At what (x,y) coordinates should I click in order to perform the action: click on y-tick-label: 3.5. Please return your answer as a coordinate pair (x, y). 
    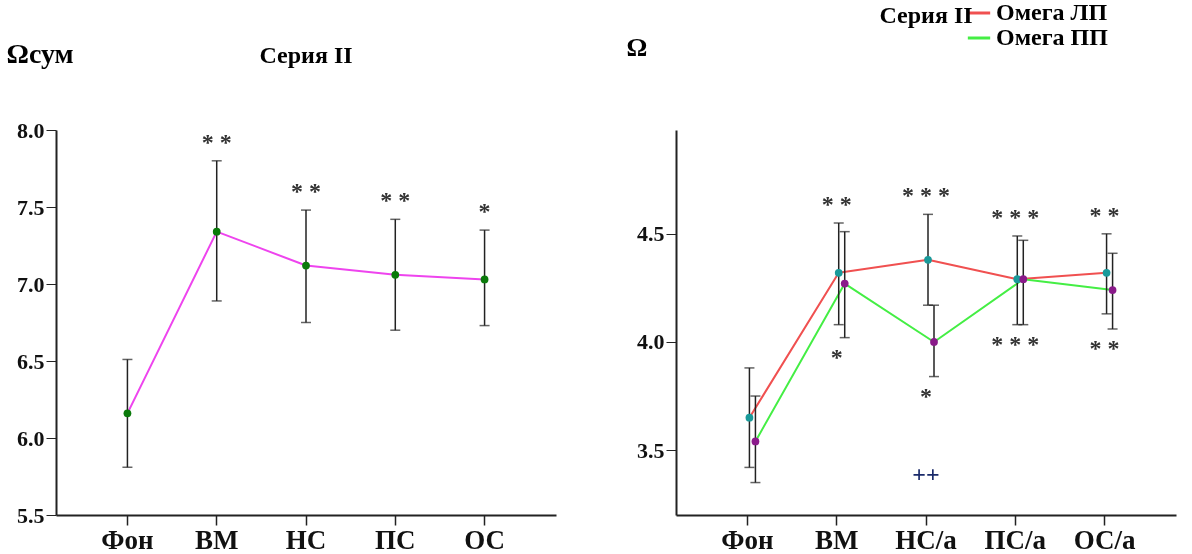
    Looking at the image, I should click on (651, 450).